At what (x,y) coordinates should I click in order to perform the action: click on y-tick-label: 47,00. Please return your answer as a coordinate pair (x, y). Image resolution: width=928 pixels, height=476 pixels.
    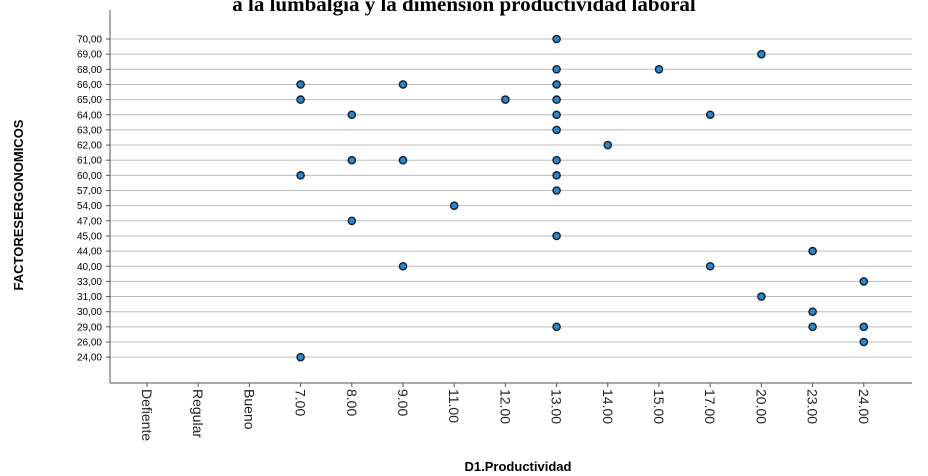
    Looking at the image, I should click on (89, 221).